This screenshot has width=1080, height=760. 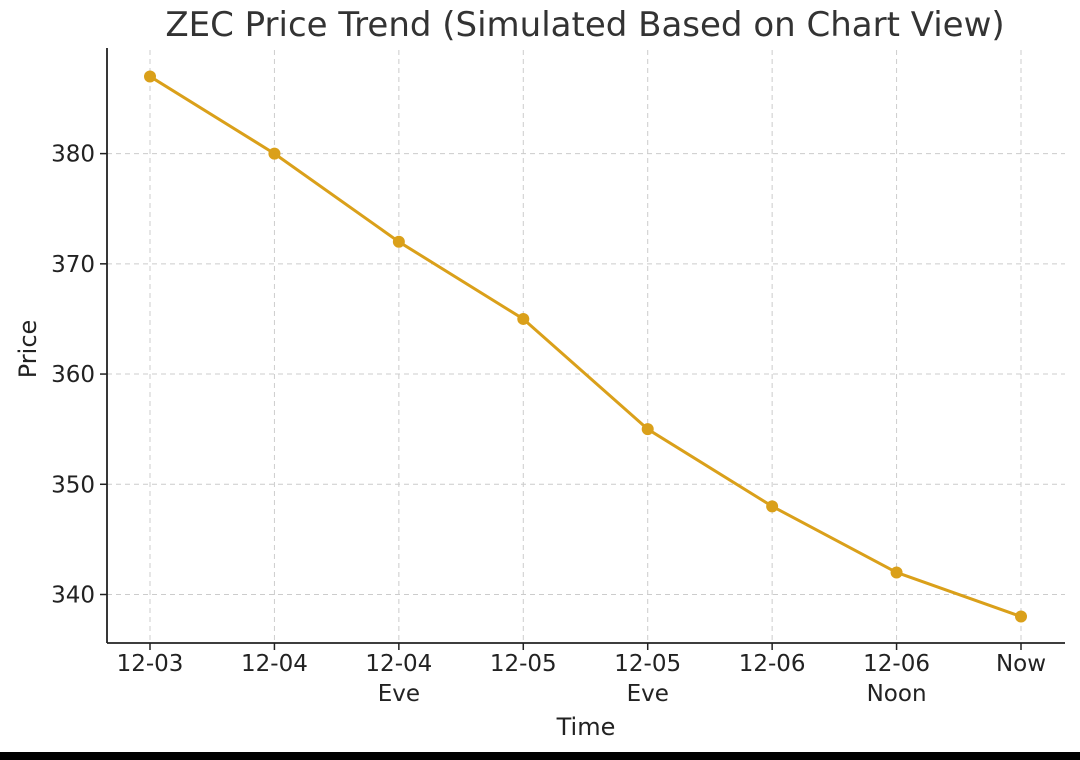 I want to click on y-tick-label: 340, so click(x=73, y=596).